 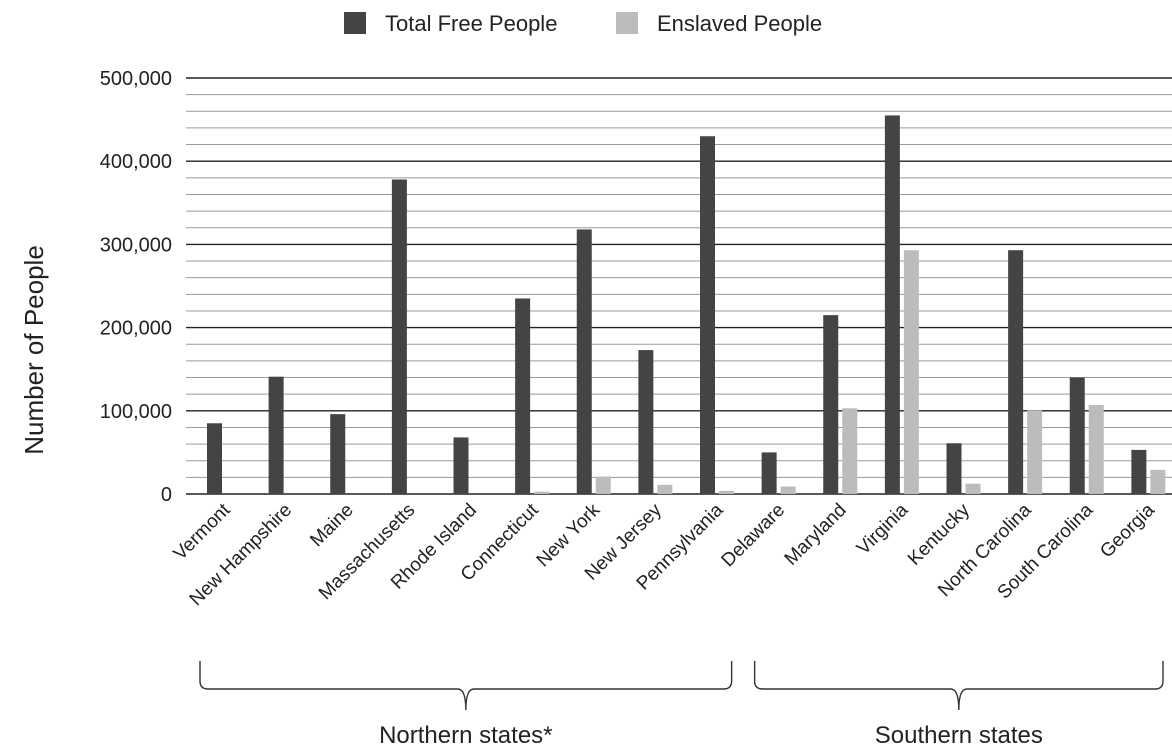 I want to click on y-tick-label: 300,000, so click(x=136, y=245).